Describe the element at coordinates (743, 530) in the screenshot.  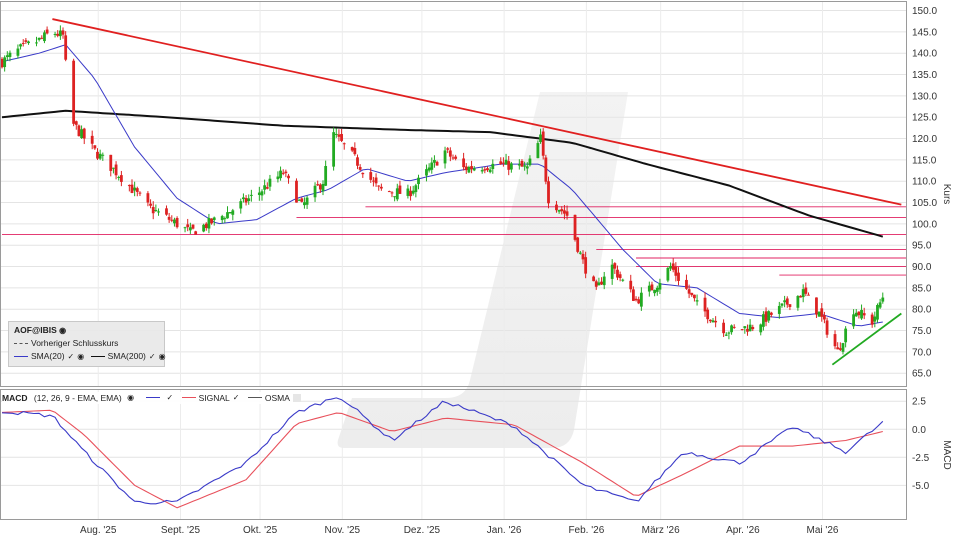
I see `month-tick-label: Apr. '26` at that location.